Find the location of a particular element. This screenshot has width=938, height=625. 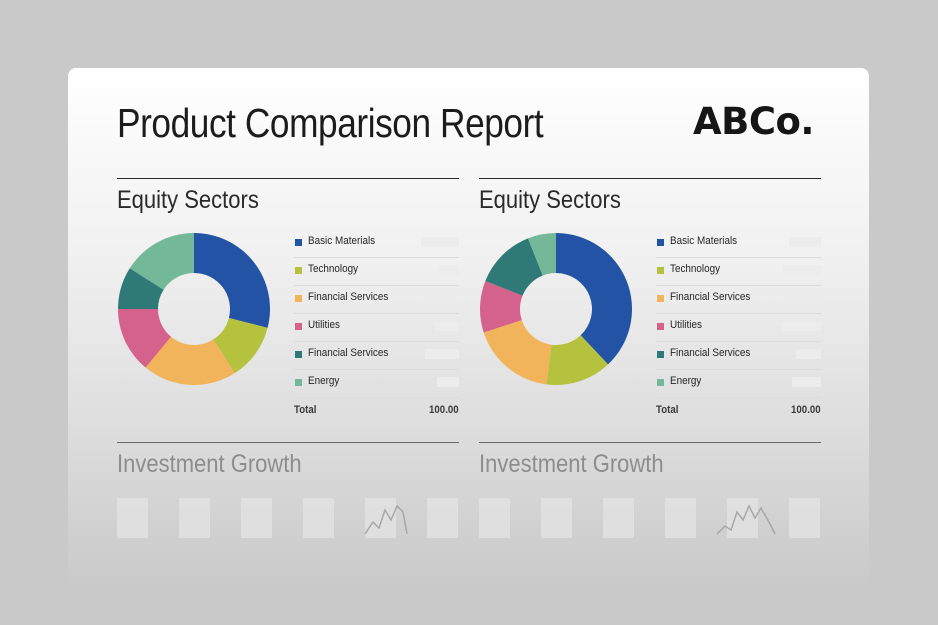

company-logo: ABCo. is located at coordinates (753, 121).